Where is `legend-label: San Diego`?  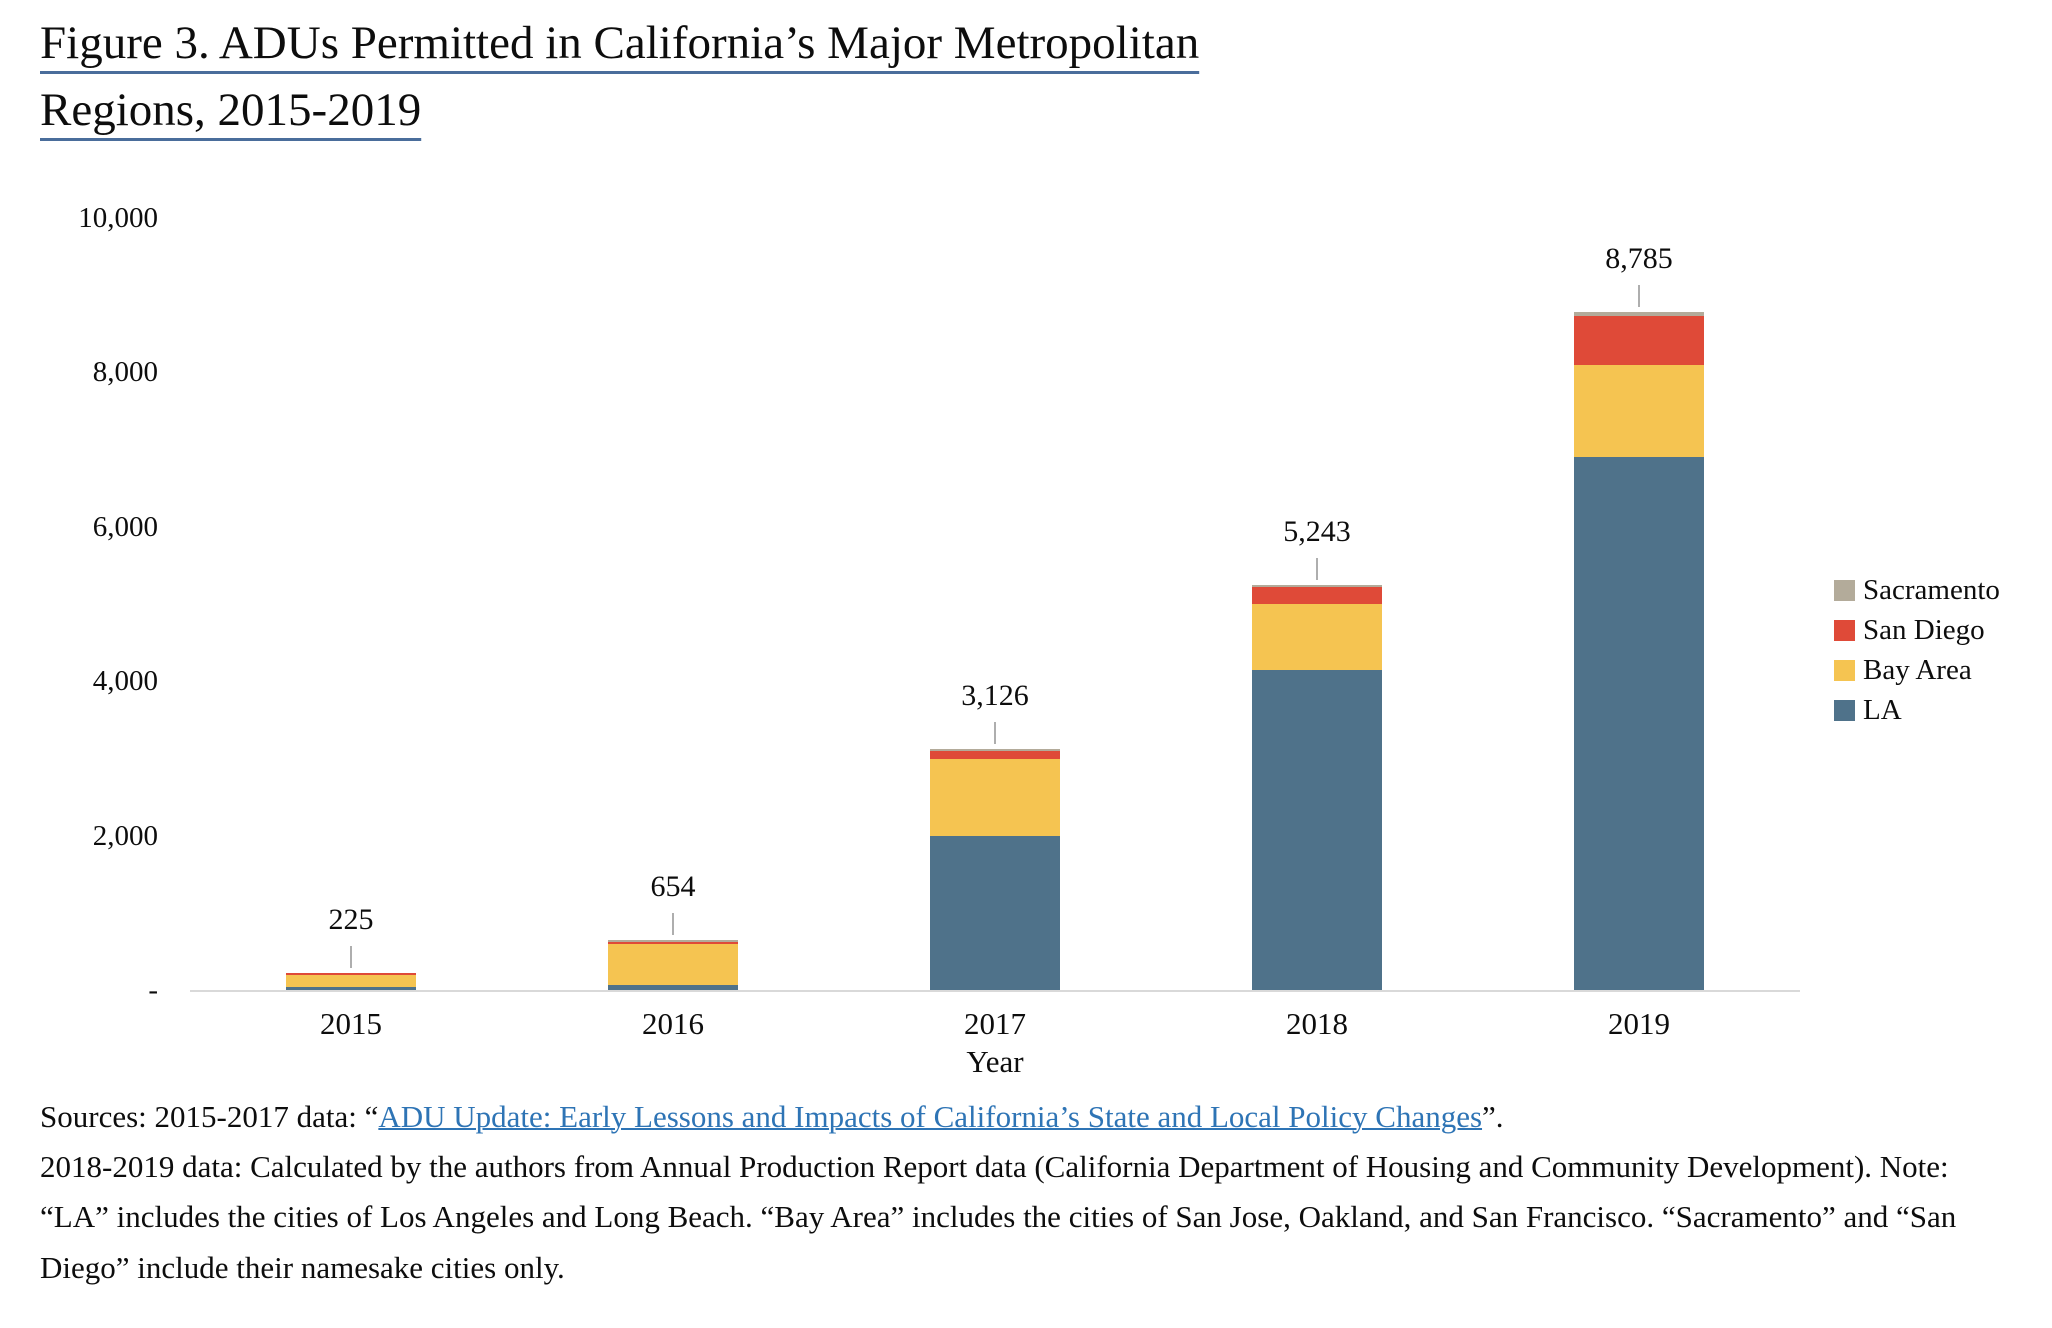 legend-label: San Diego is located at coordinates (1924, 629).